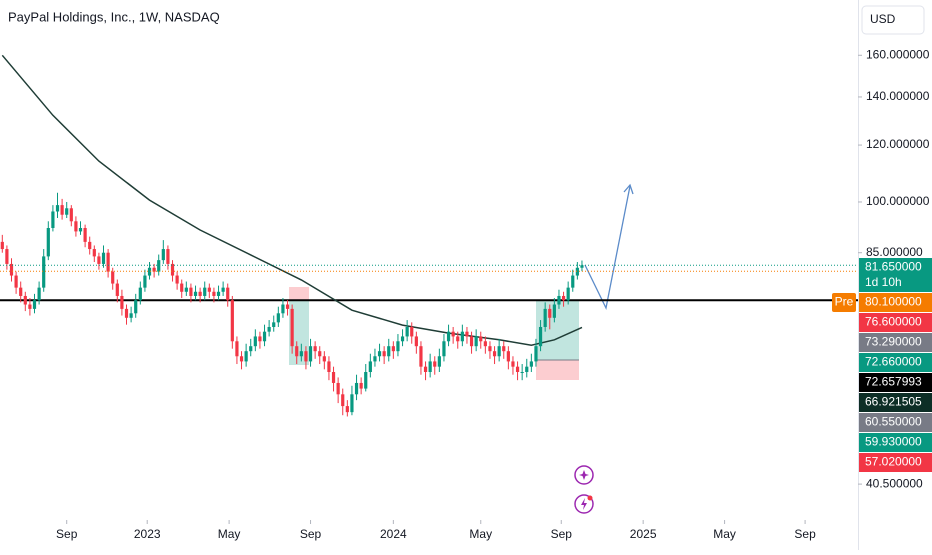 The image size is (932, 555). Describe the element at coordinates (898, 144) in the screenshot. I see `y-tick-label: 120.000000` at that location.